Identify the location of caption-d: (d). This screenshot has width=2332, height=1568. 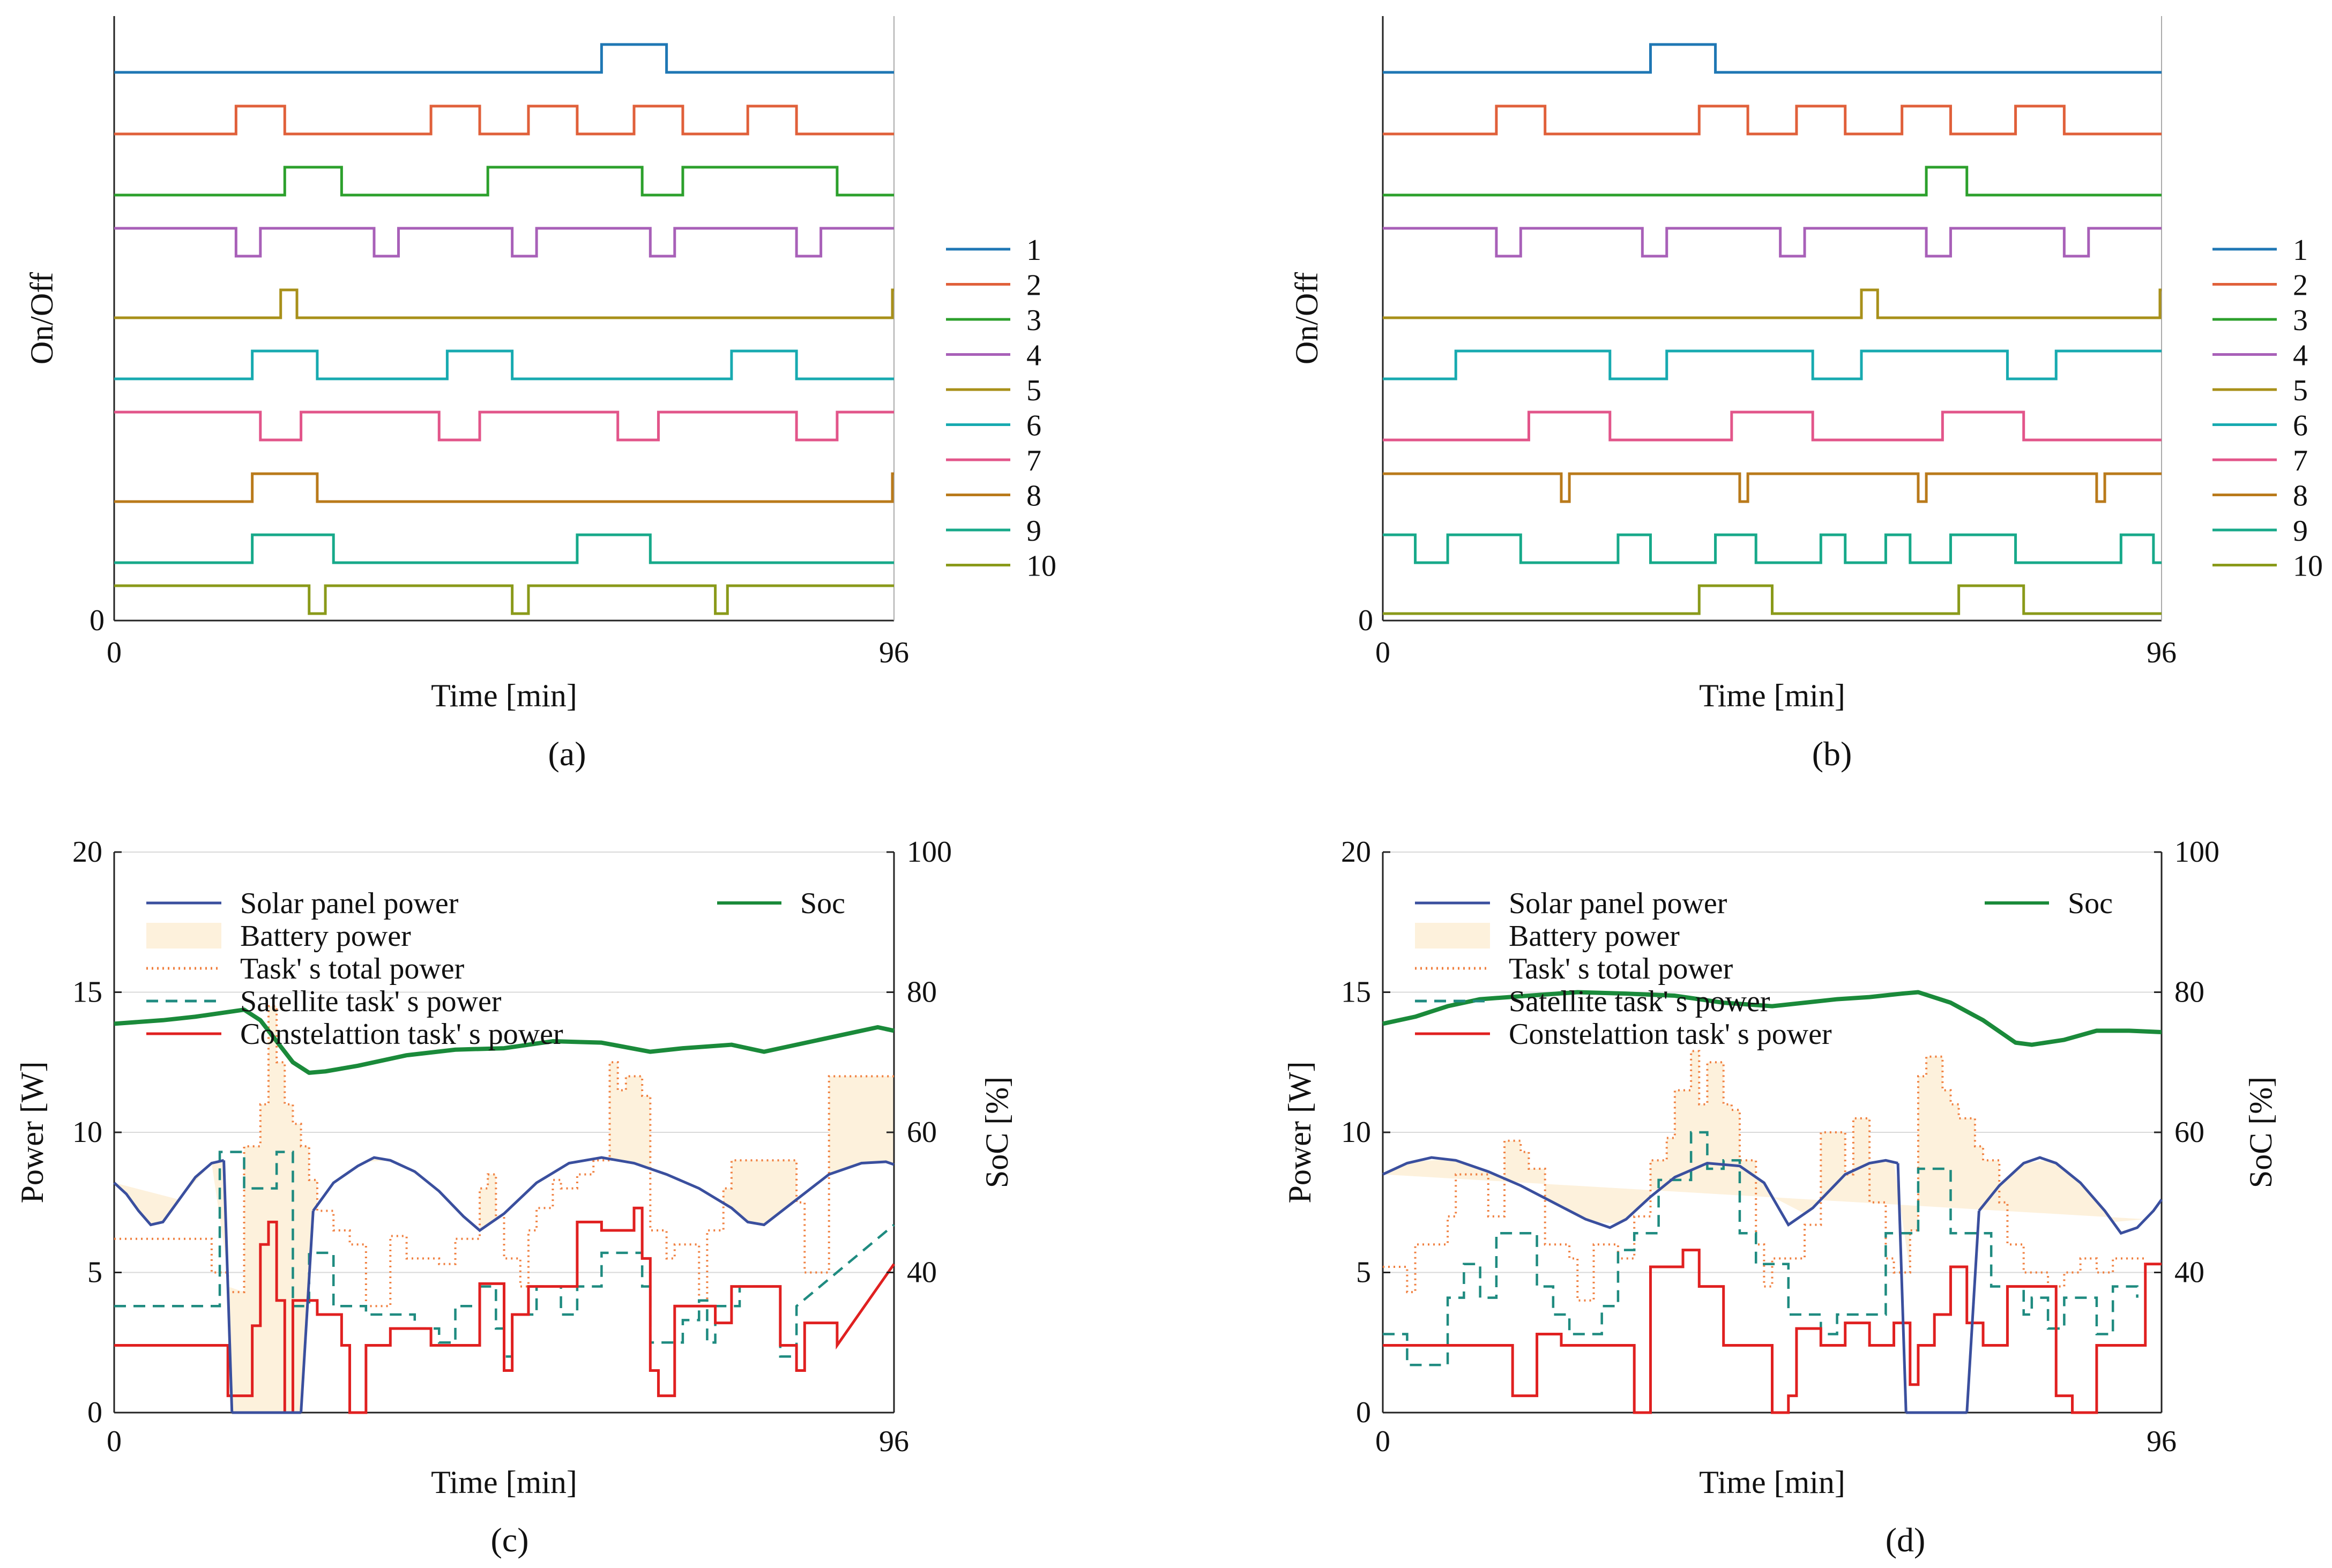
(1906, 1540).